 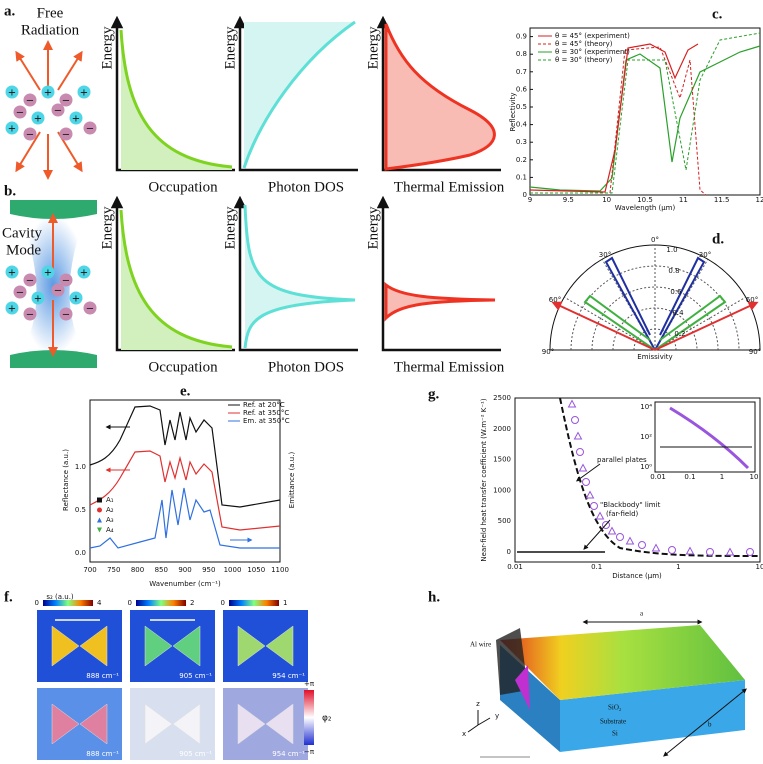 I want to click on angle-label: 90°, so click(x=548, y=352).